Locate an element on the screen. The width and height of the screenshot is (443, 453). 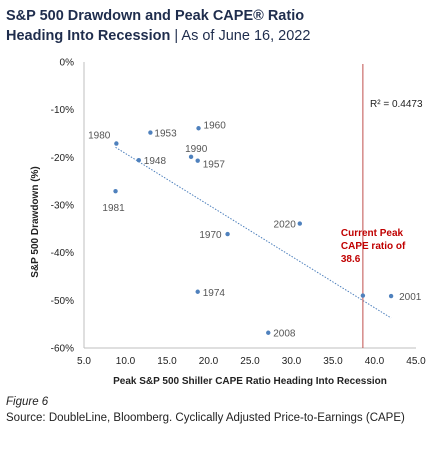
point-label-1957: 1957 is located at coordinates (214, 165).